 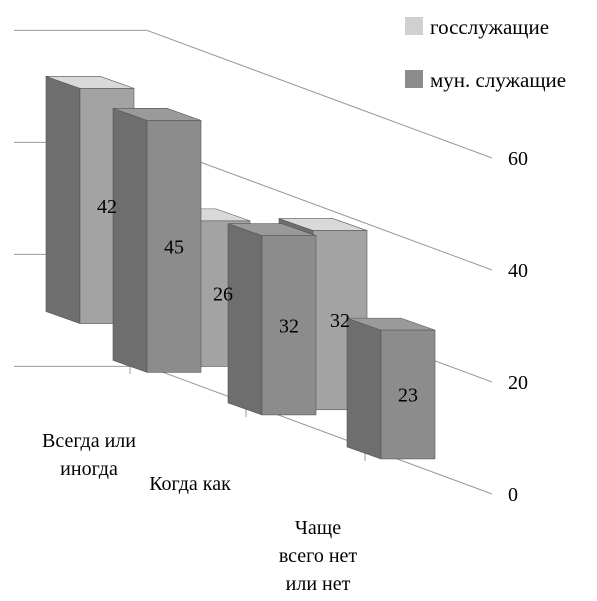 I want to click on y-tick-label: 20, so click(x=518, y=383).